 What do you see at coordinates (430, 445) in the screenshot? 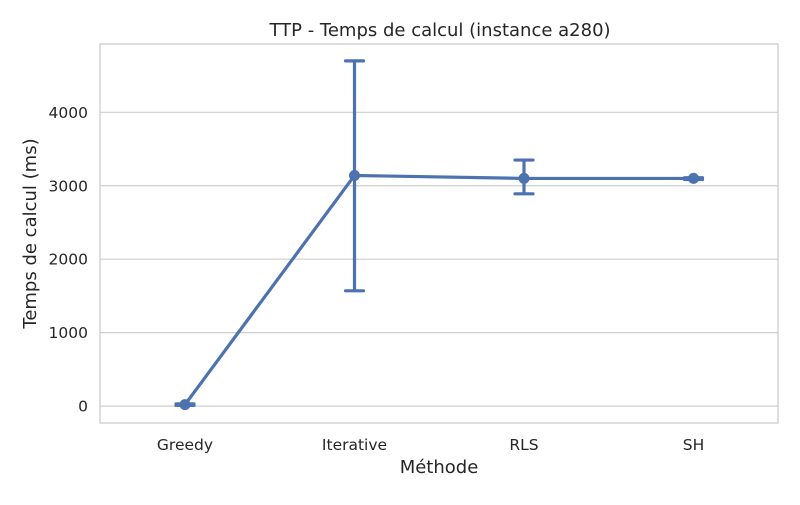
I see `x-axis-ticks: Greedy Iterative RLS SH` at bounding box center [430, 445].